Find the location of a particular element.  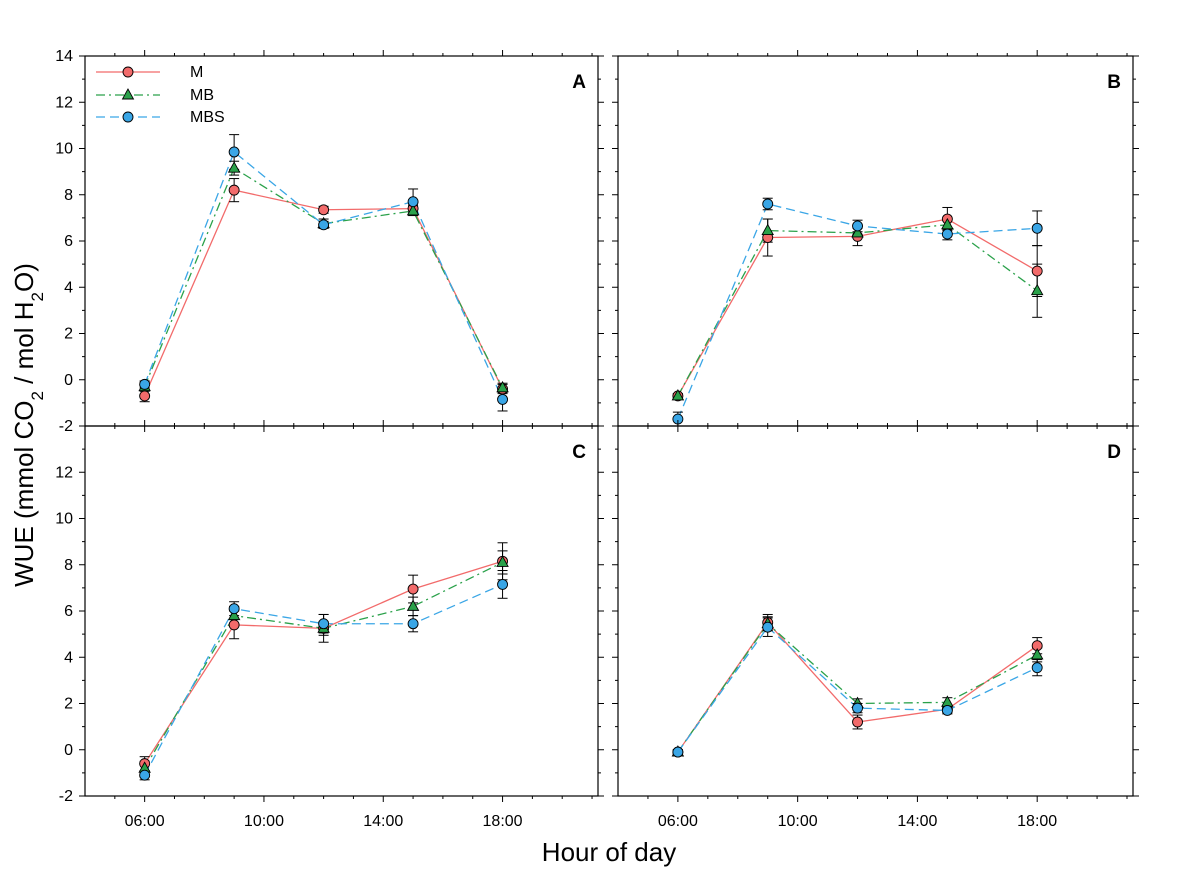

panel-label: D is located at coordinates (1114, 452).